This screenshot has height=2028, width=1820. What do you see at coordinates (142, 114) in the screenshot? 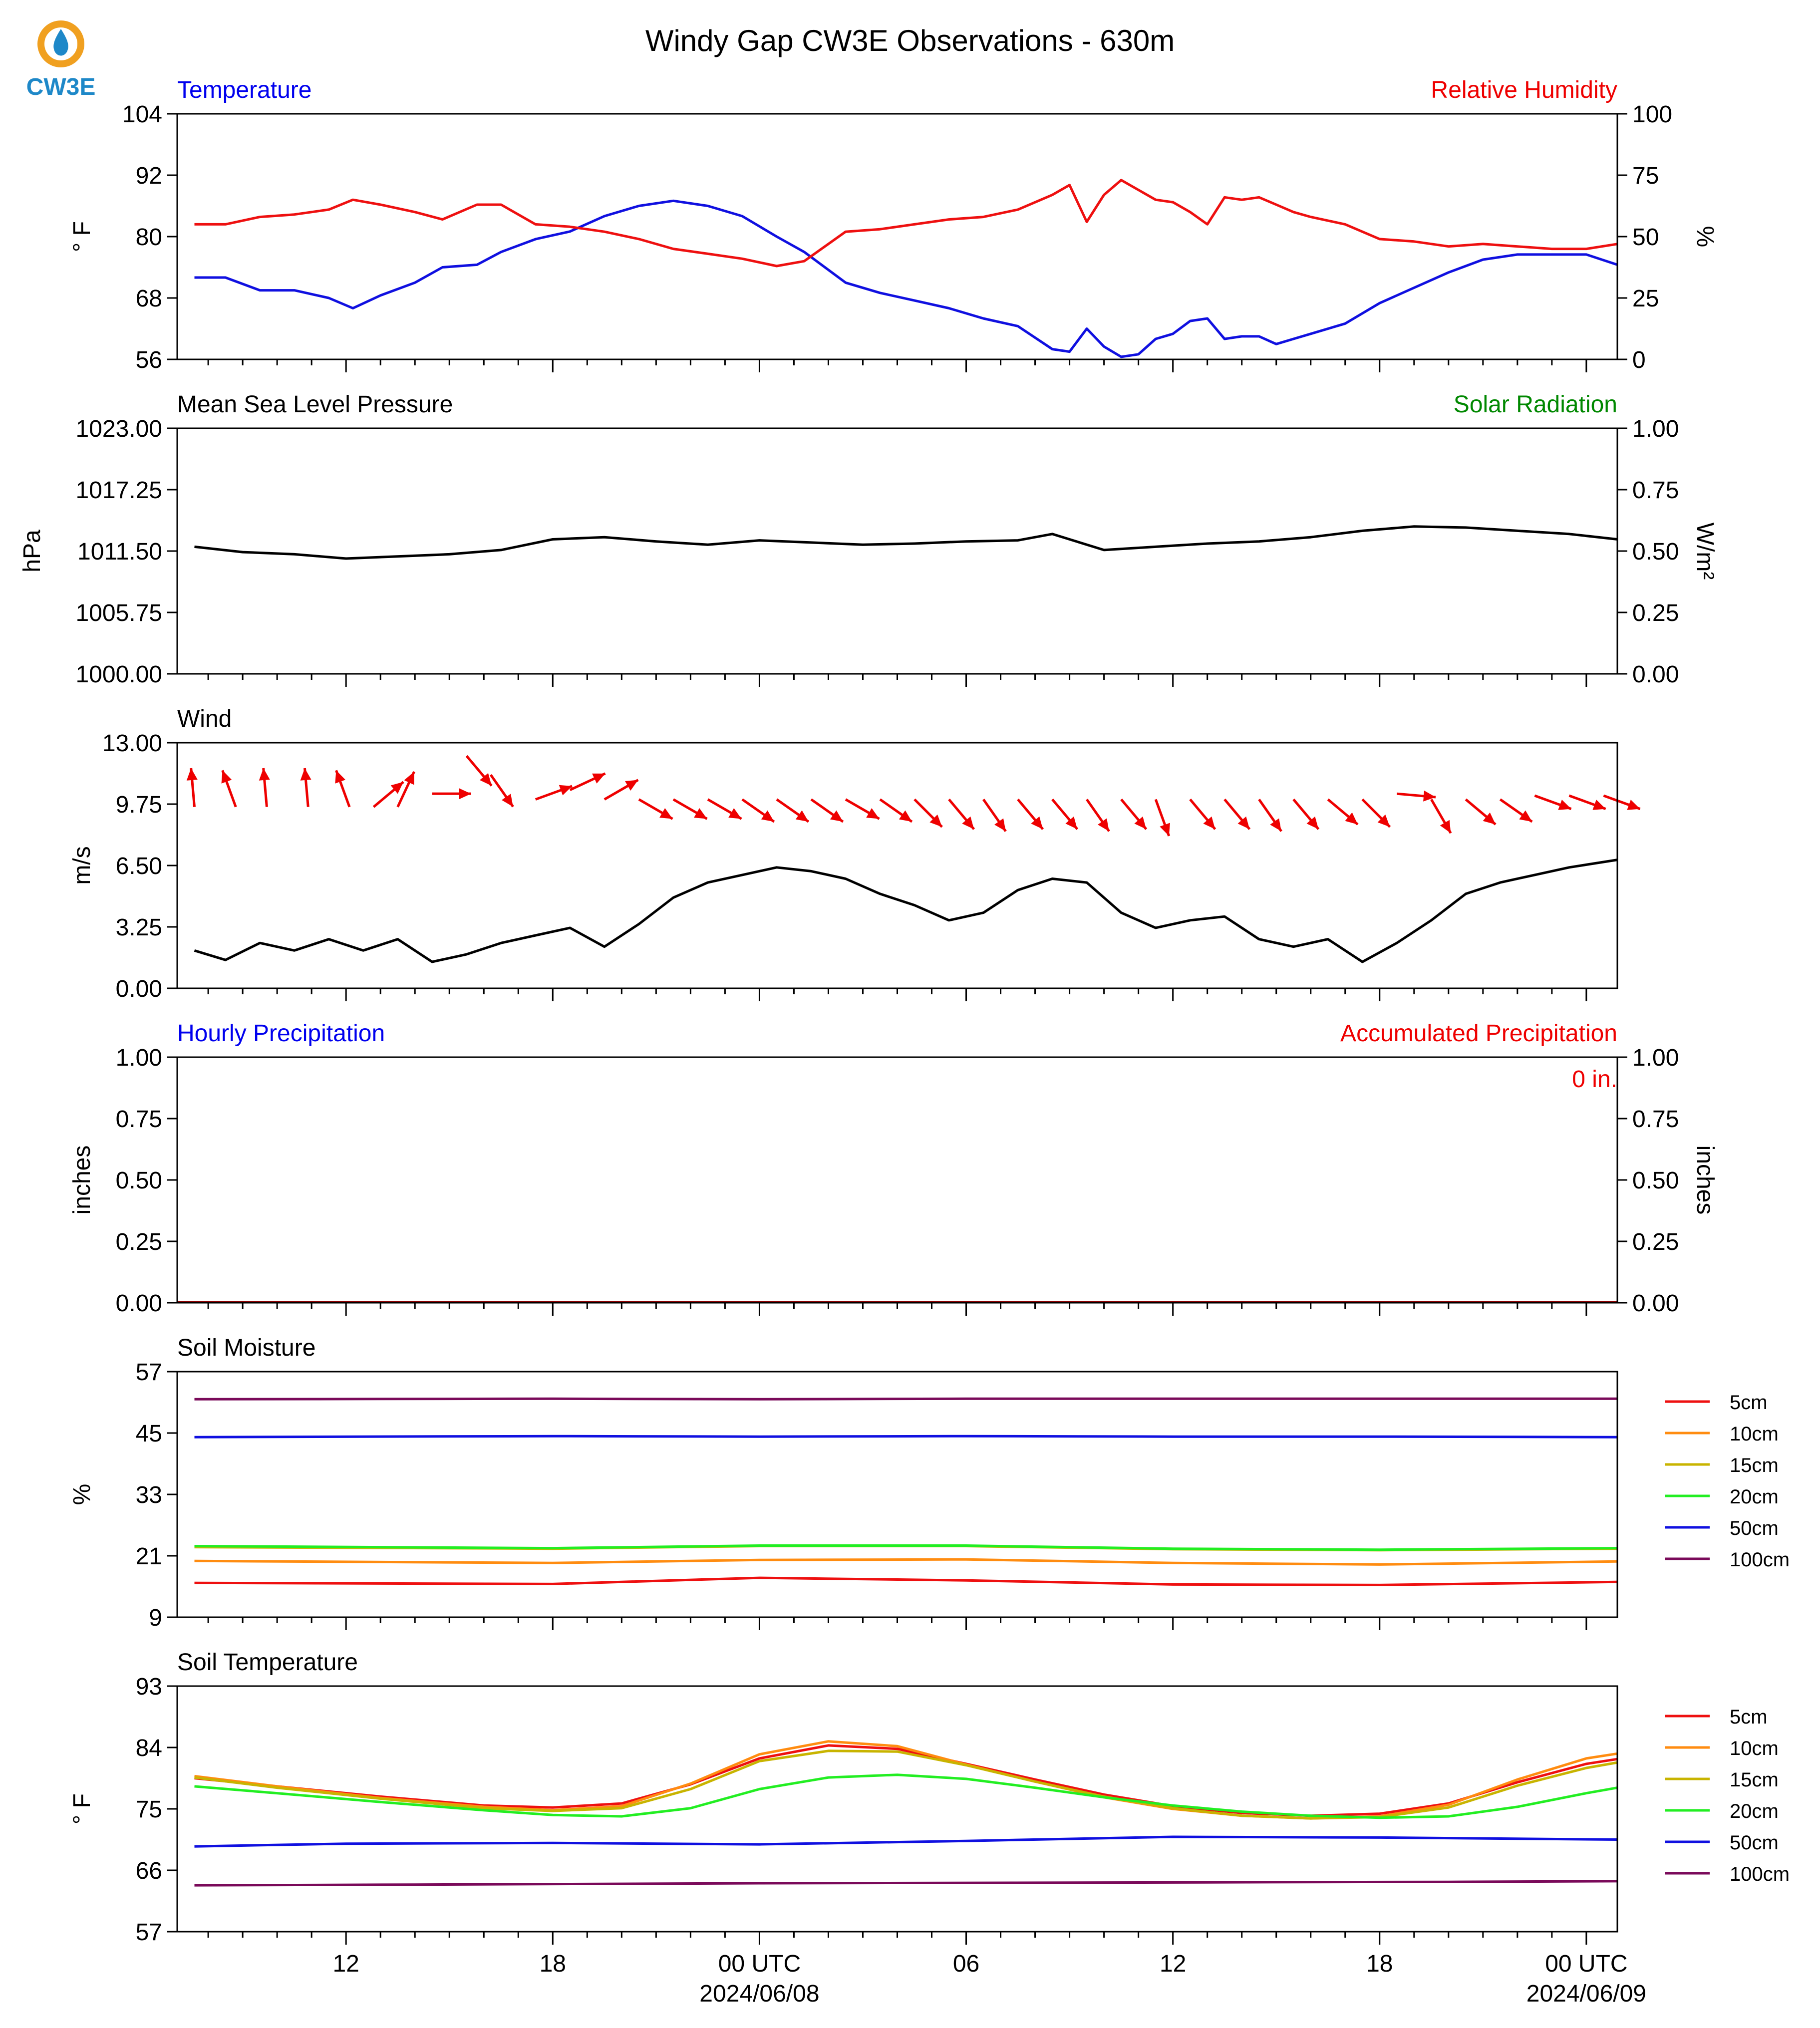
I see `y-tick-label: 104` at bounding box center [142, 114].